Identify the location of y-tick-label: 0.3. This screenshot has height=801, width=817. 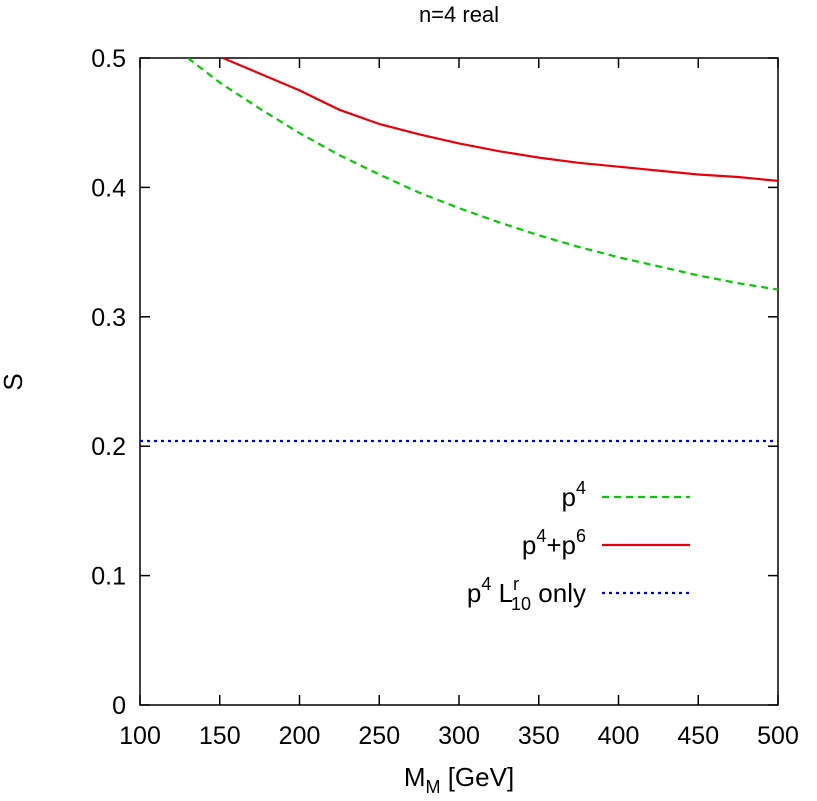
(108, 318).